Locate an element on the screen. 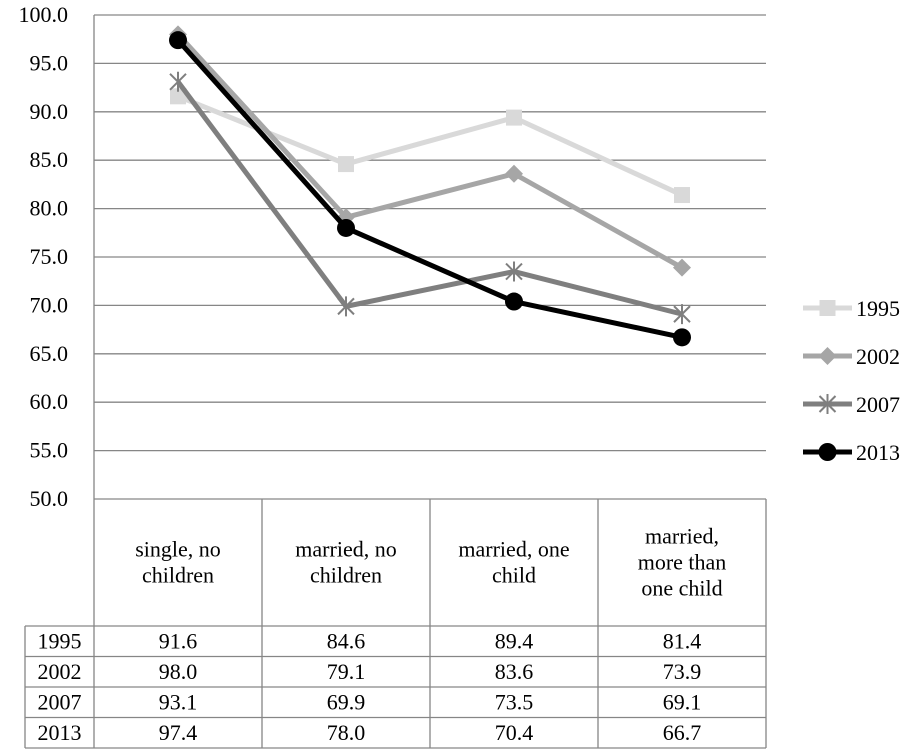 This screenshot has height=753, width=917. table-cell-value: 70.4 is located at coordinates (514, 732).